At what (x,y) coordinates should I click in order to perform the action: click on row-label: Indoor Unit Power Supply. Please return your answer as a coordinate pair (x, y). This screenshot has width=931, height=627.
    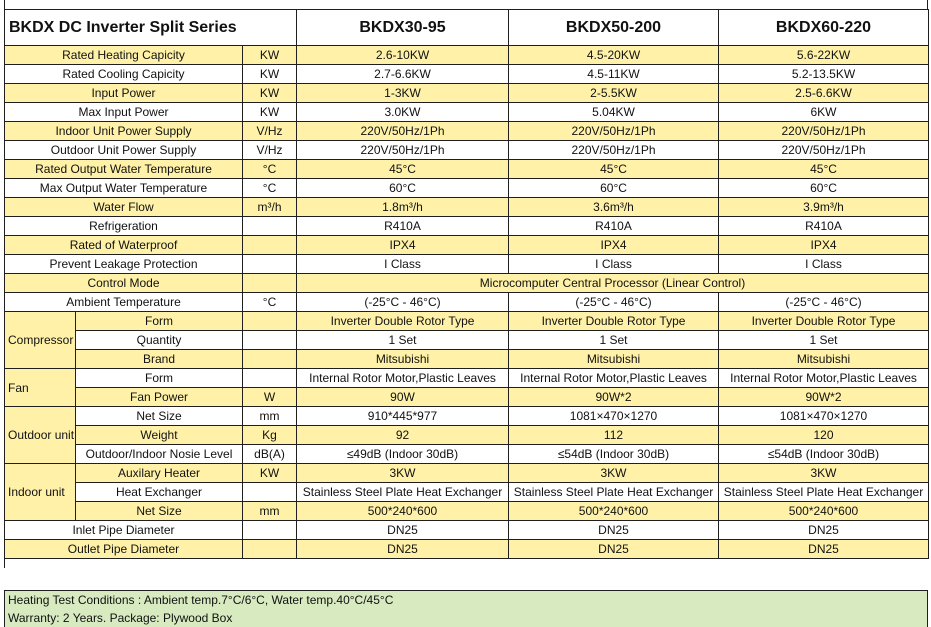
    Looking at the image, I should click on (123, 131).